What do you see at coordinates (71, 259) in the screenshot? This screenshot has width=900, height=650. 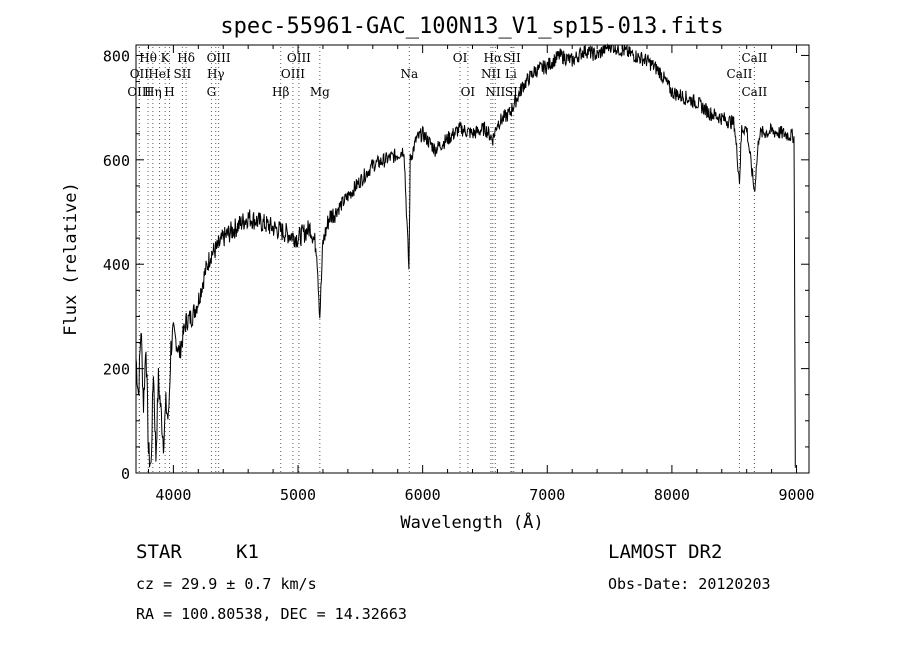 I see `y-axis-label: Flux (relative)` at bounding box center [71, 259].